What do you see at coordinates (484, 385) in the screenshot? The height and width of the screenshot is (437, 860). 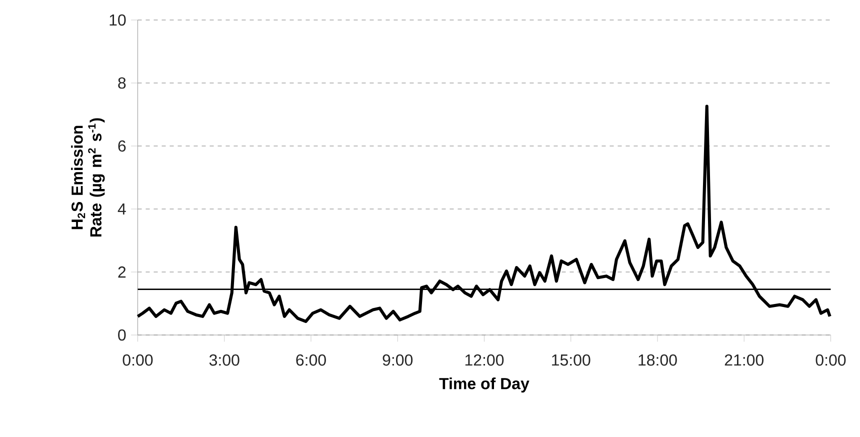 I see `x-axis-title: Time of Day` at bounding box center [484, 385].